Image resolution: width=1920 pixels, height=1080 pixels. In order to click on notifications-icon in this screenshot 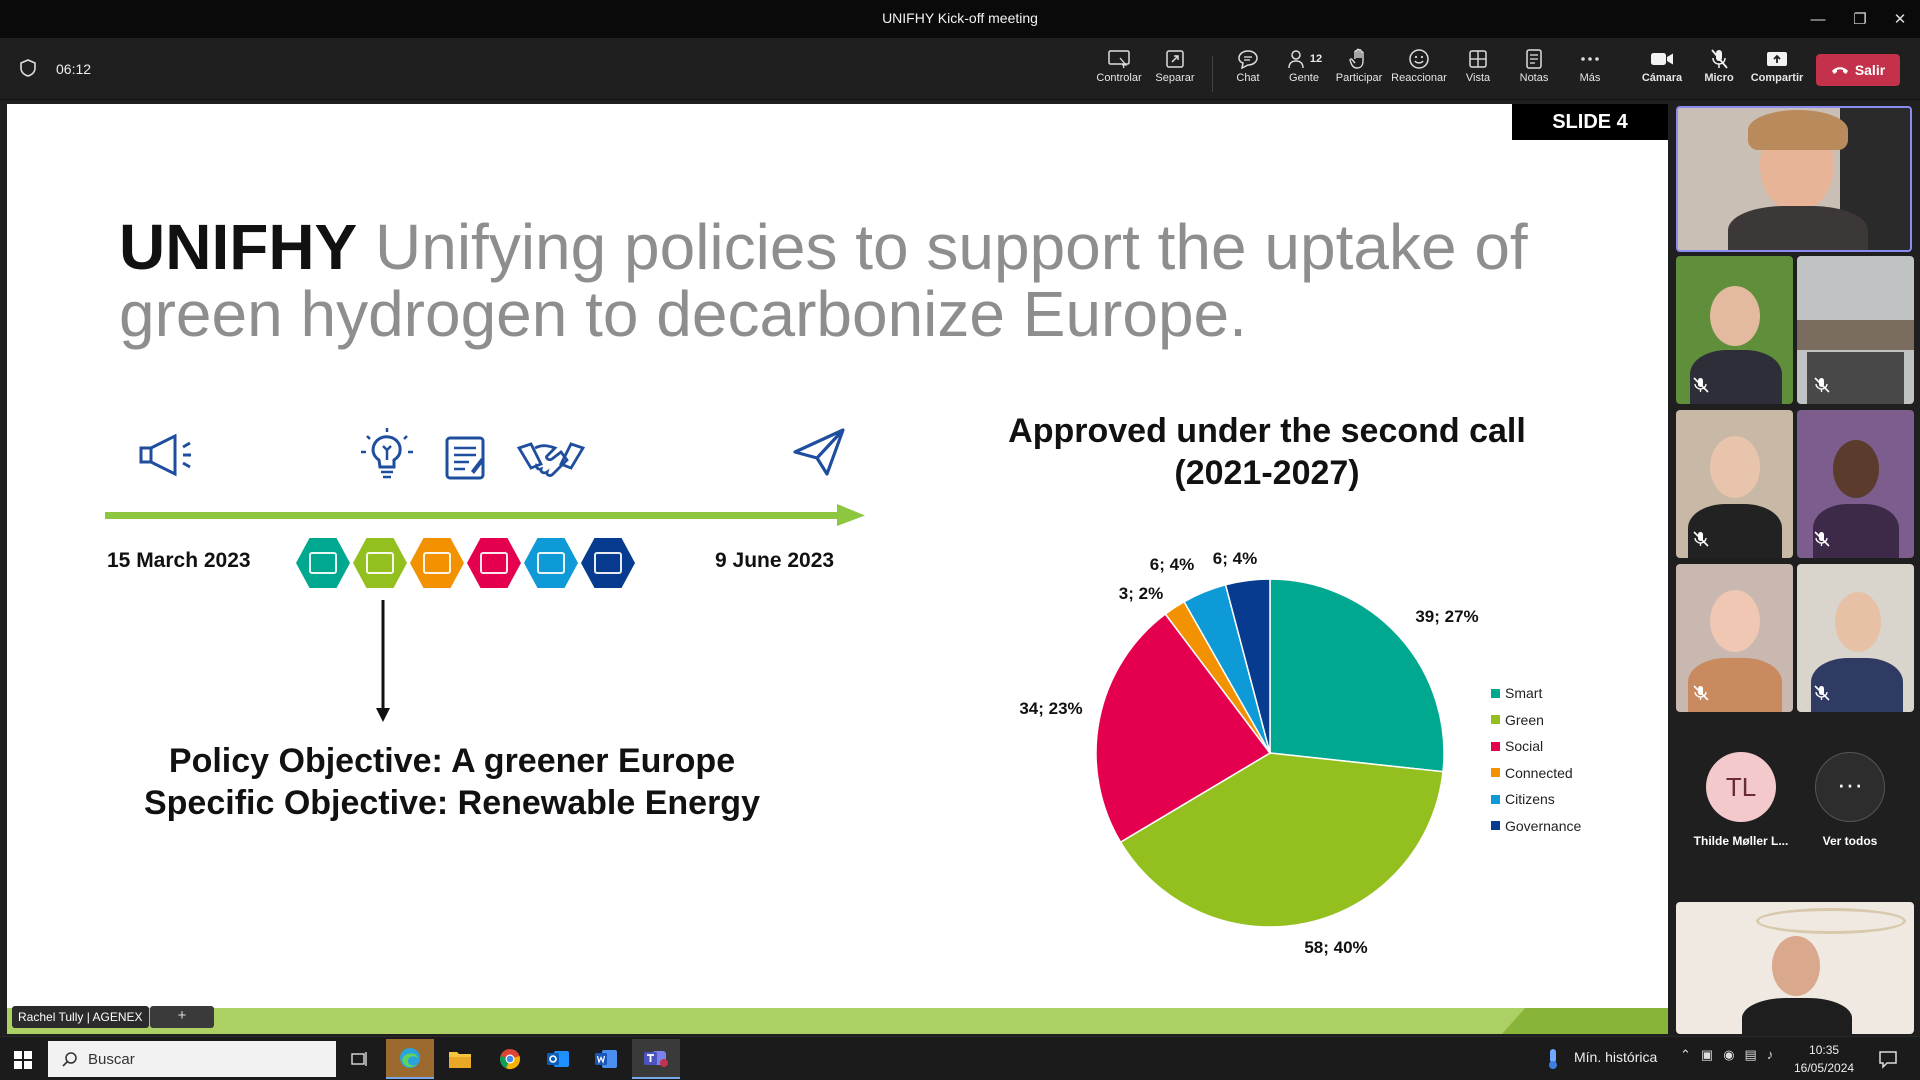, I will do `click(1888, 1059)`.